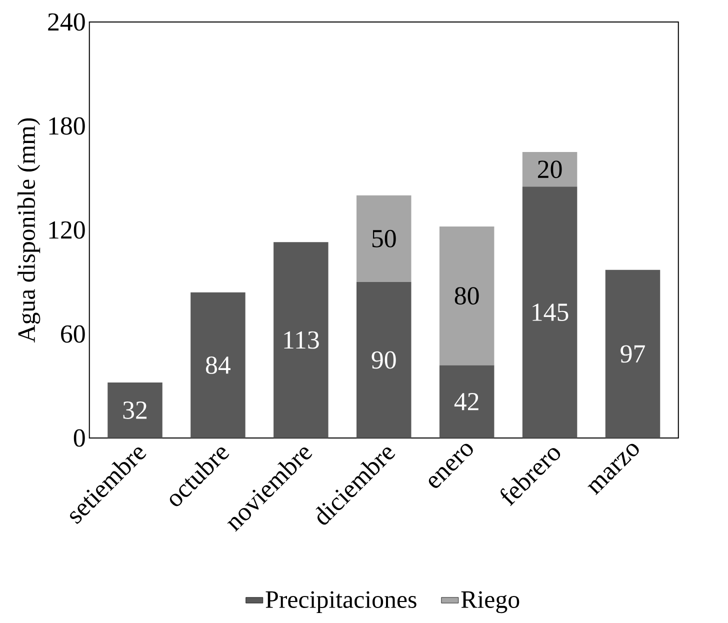 This screenshot has width=728, height=623. I want to click on data-label: 113, so click(301, 340).